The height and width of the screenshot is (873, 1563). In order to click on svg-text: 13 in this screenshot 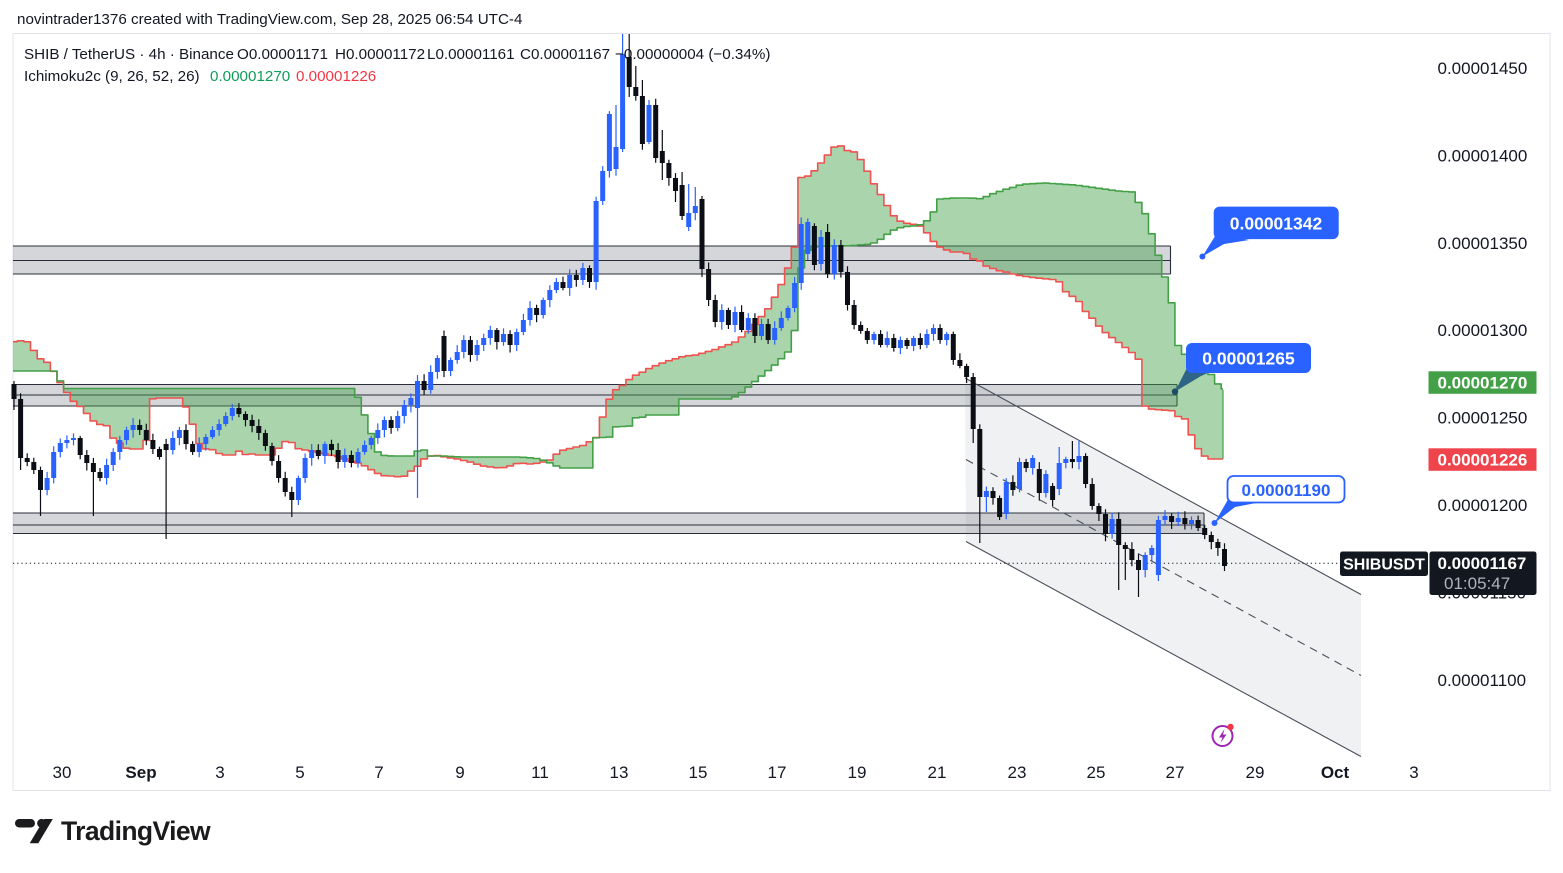, I will do `click(619, 772)`.